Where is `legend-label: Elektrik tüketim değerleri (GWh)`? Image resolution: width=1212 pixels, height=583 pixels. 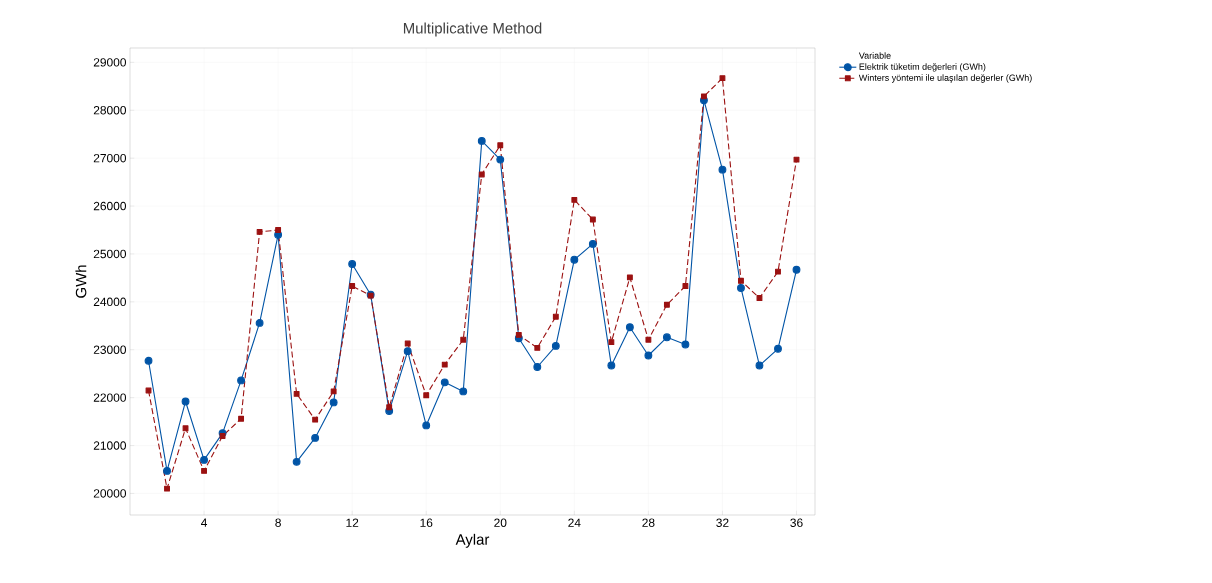 legend-label: Elektrik tüketim değerleri (GWh) is located at coordinates (922, 67).